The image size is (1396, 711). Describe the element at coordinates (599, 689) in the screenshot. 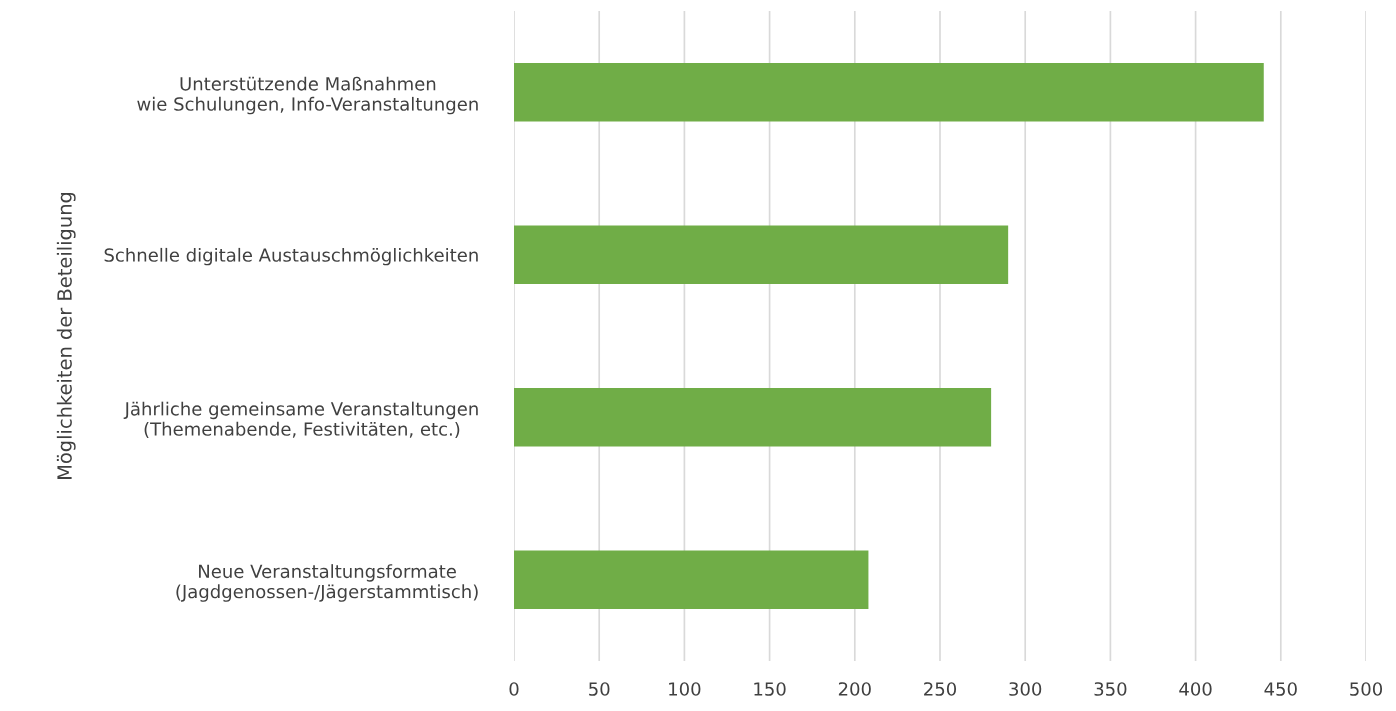

I see `x-tick-label: 50` at that location.